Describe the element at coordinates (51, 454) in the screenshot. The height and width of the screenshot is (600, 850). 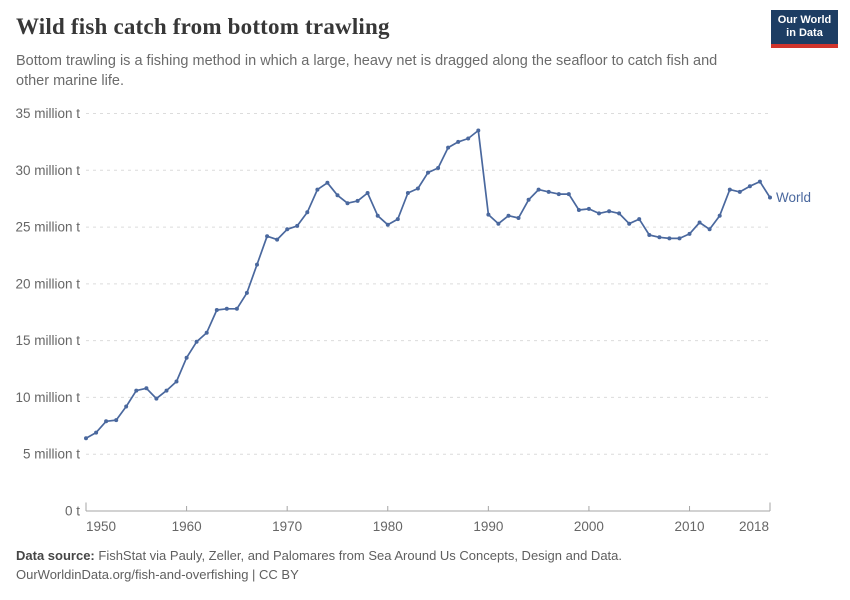
I see `y-axis-label: 5 million t` at that location.